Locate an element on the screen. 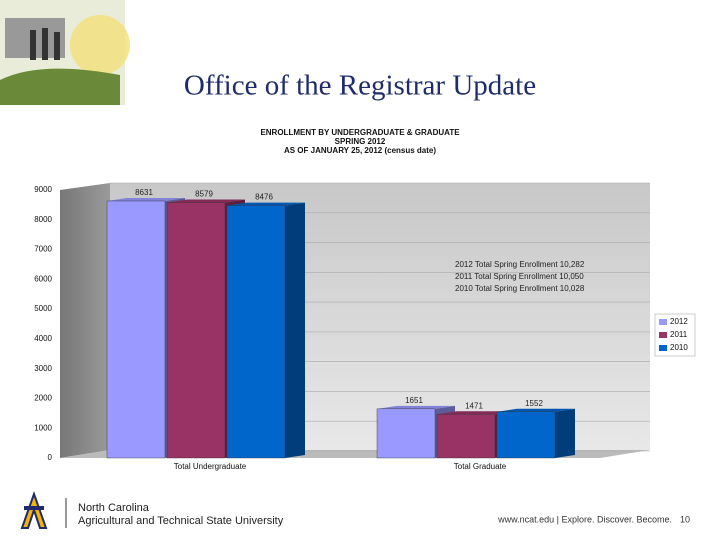 This screenshot has width=720, height=545. chart-title: AS OF JANUARY 25, 2012 (census date) is located at coordinates (360, 150).